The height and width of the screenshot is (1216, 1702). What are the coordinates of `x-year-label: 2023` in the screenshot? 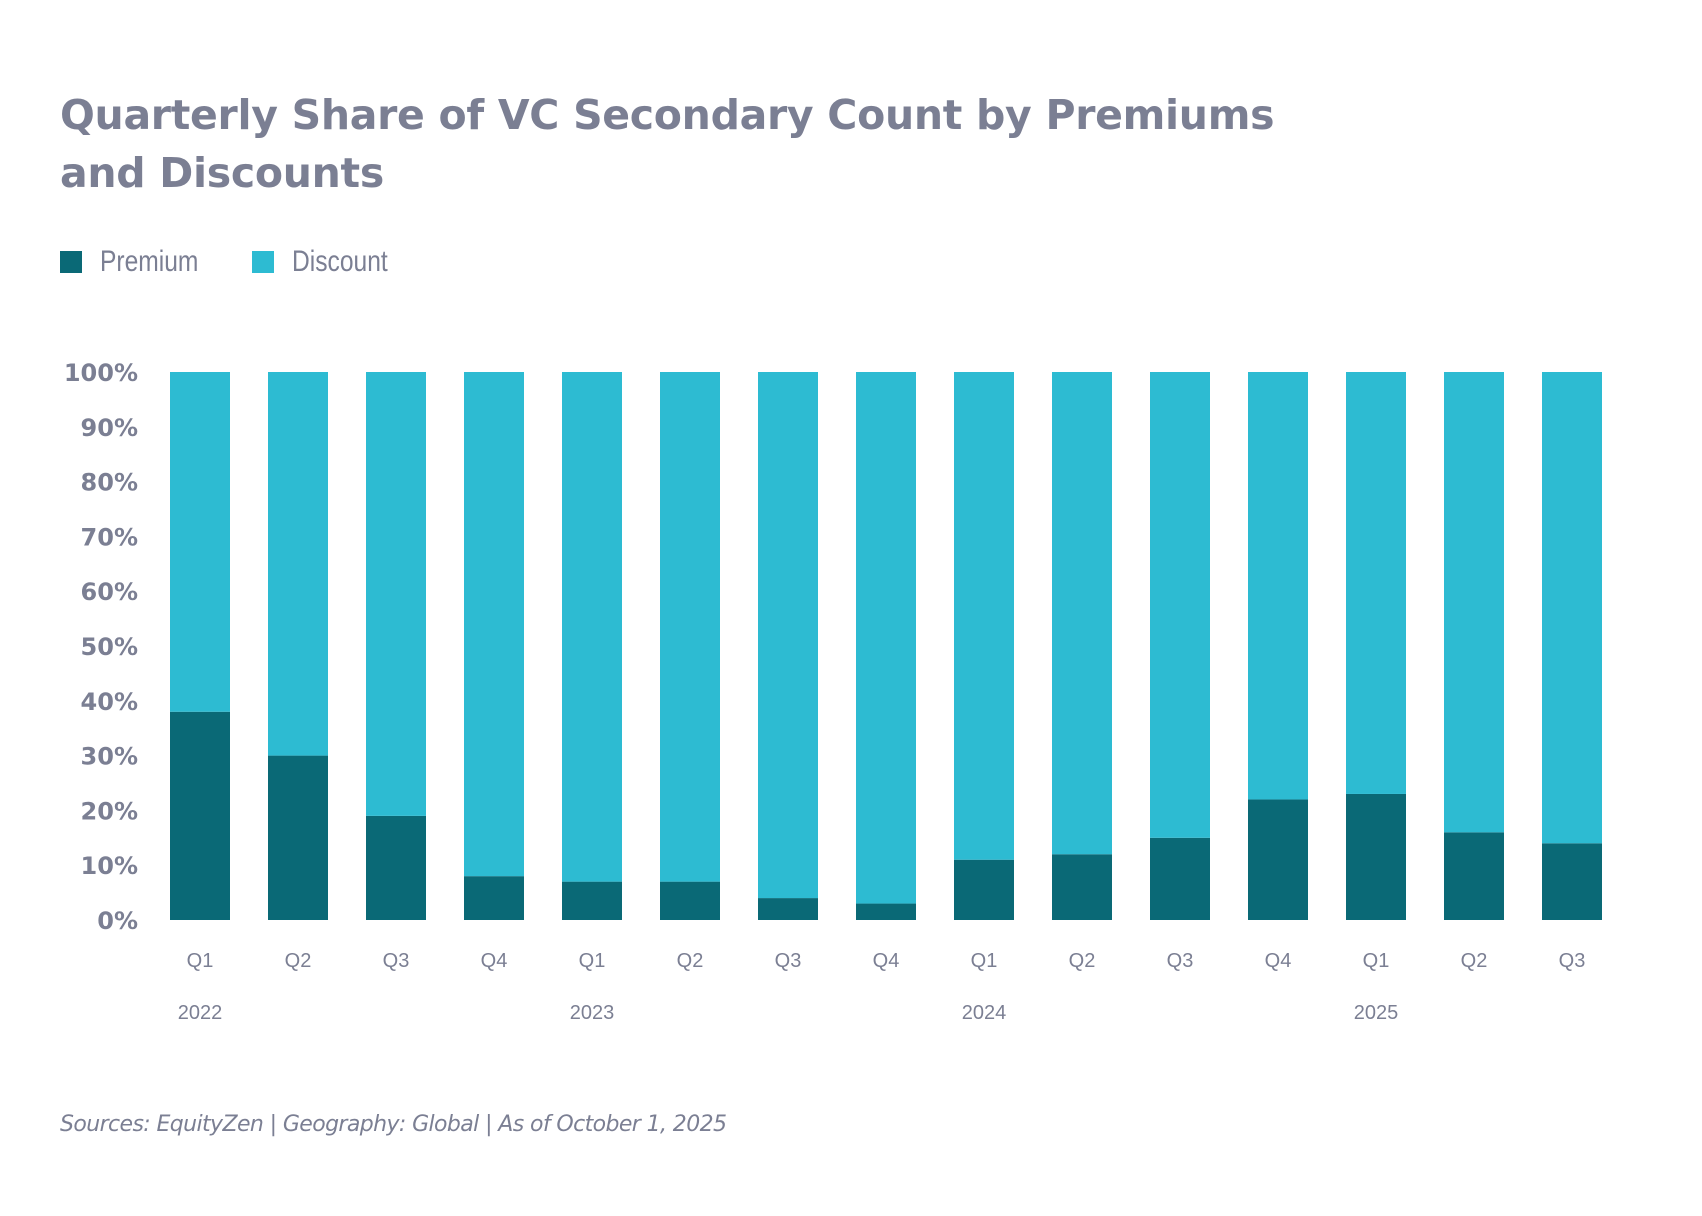 It's located at (592, 1013).